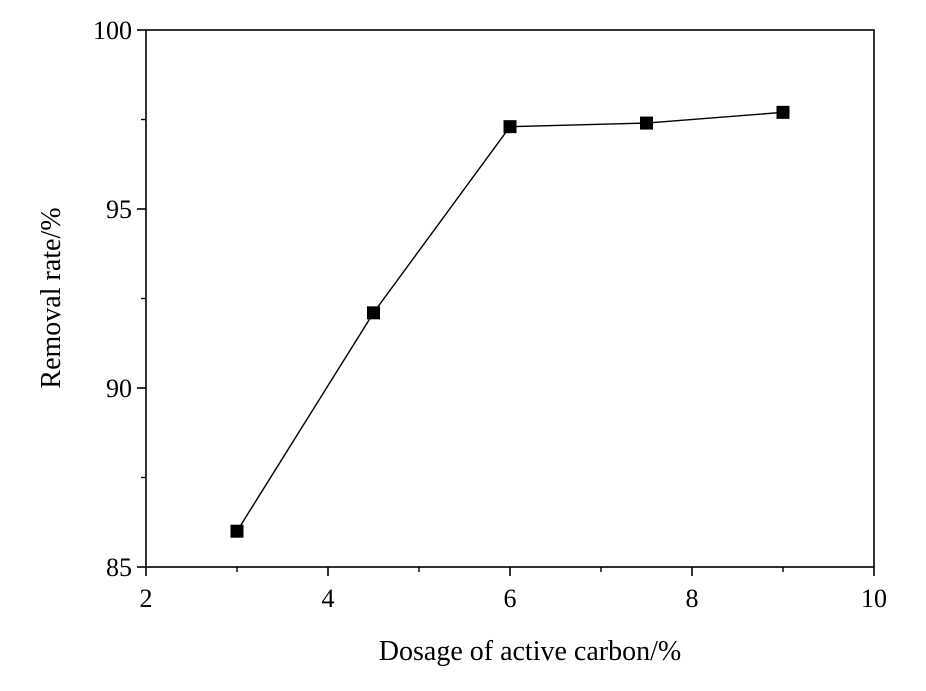  What do you see at coordinates (119, 388) in the screenshot?
I see `y-tick-label: 90` at bounding box center [119, 388].